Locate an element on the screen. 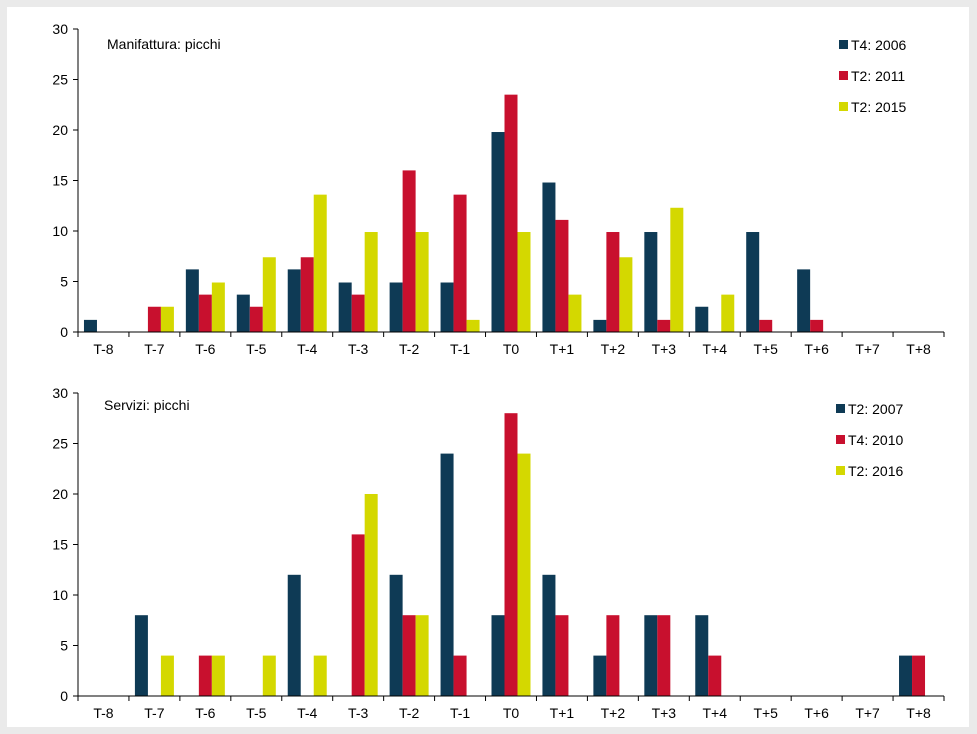 This screenshot has height=734, width=977. bar-t4-2006-tminus4 is located at coordinates (294, 300).